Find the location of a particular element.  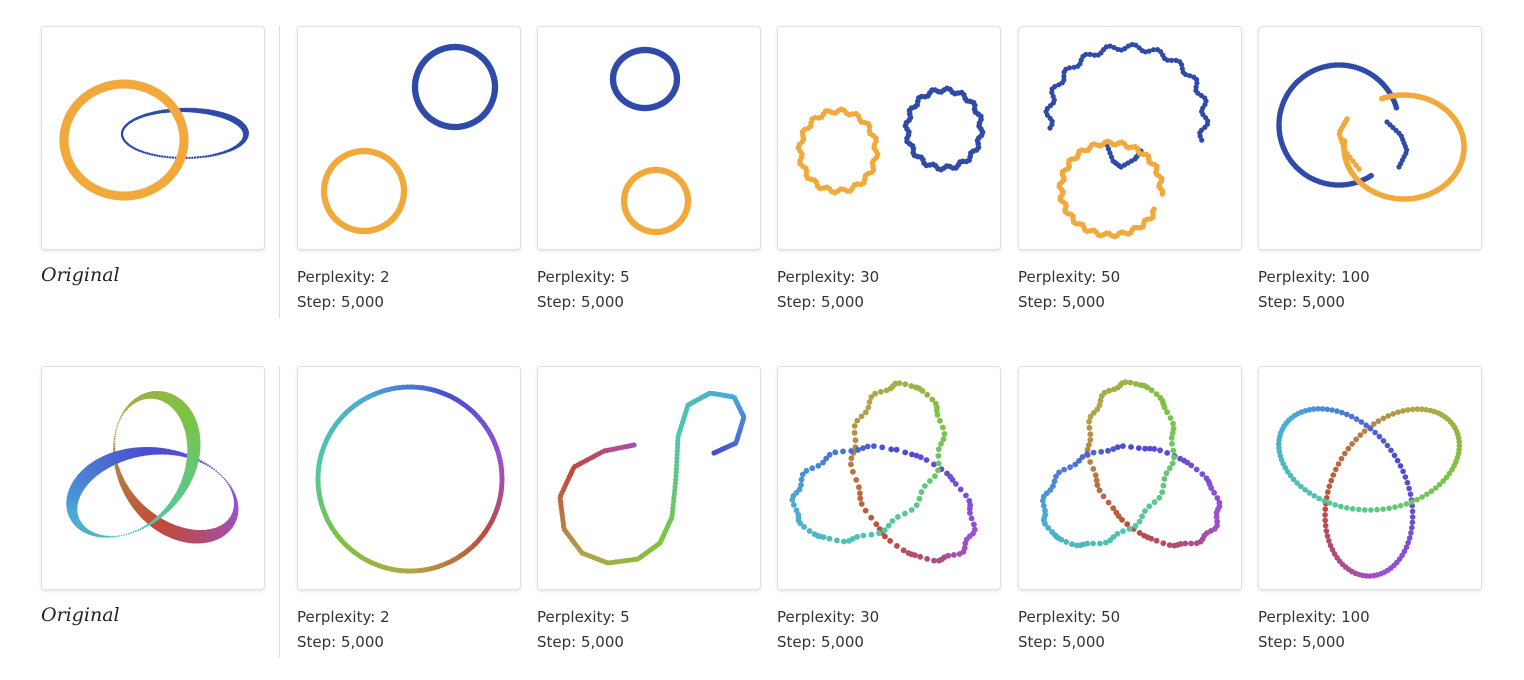

divider is located at coordinates (279, 512).